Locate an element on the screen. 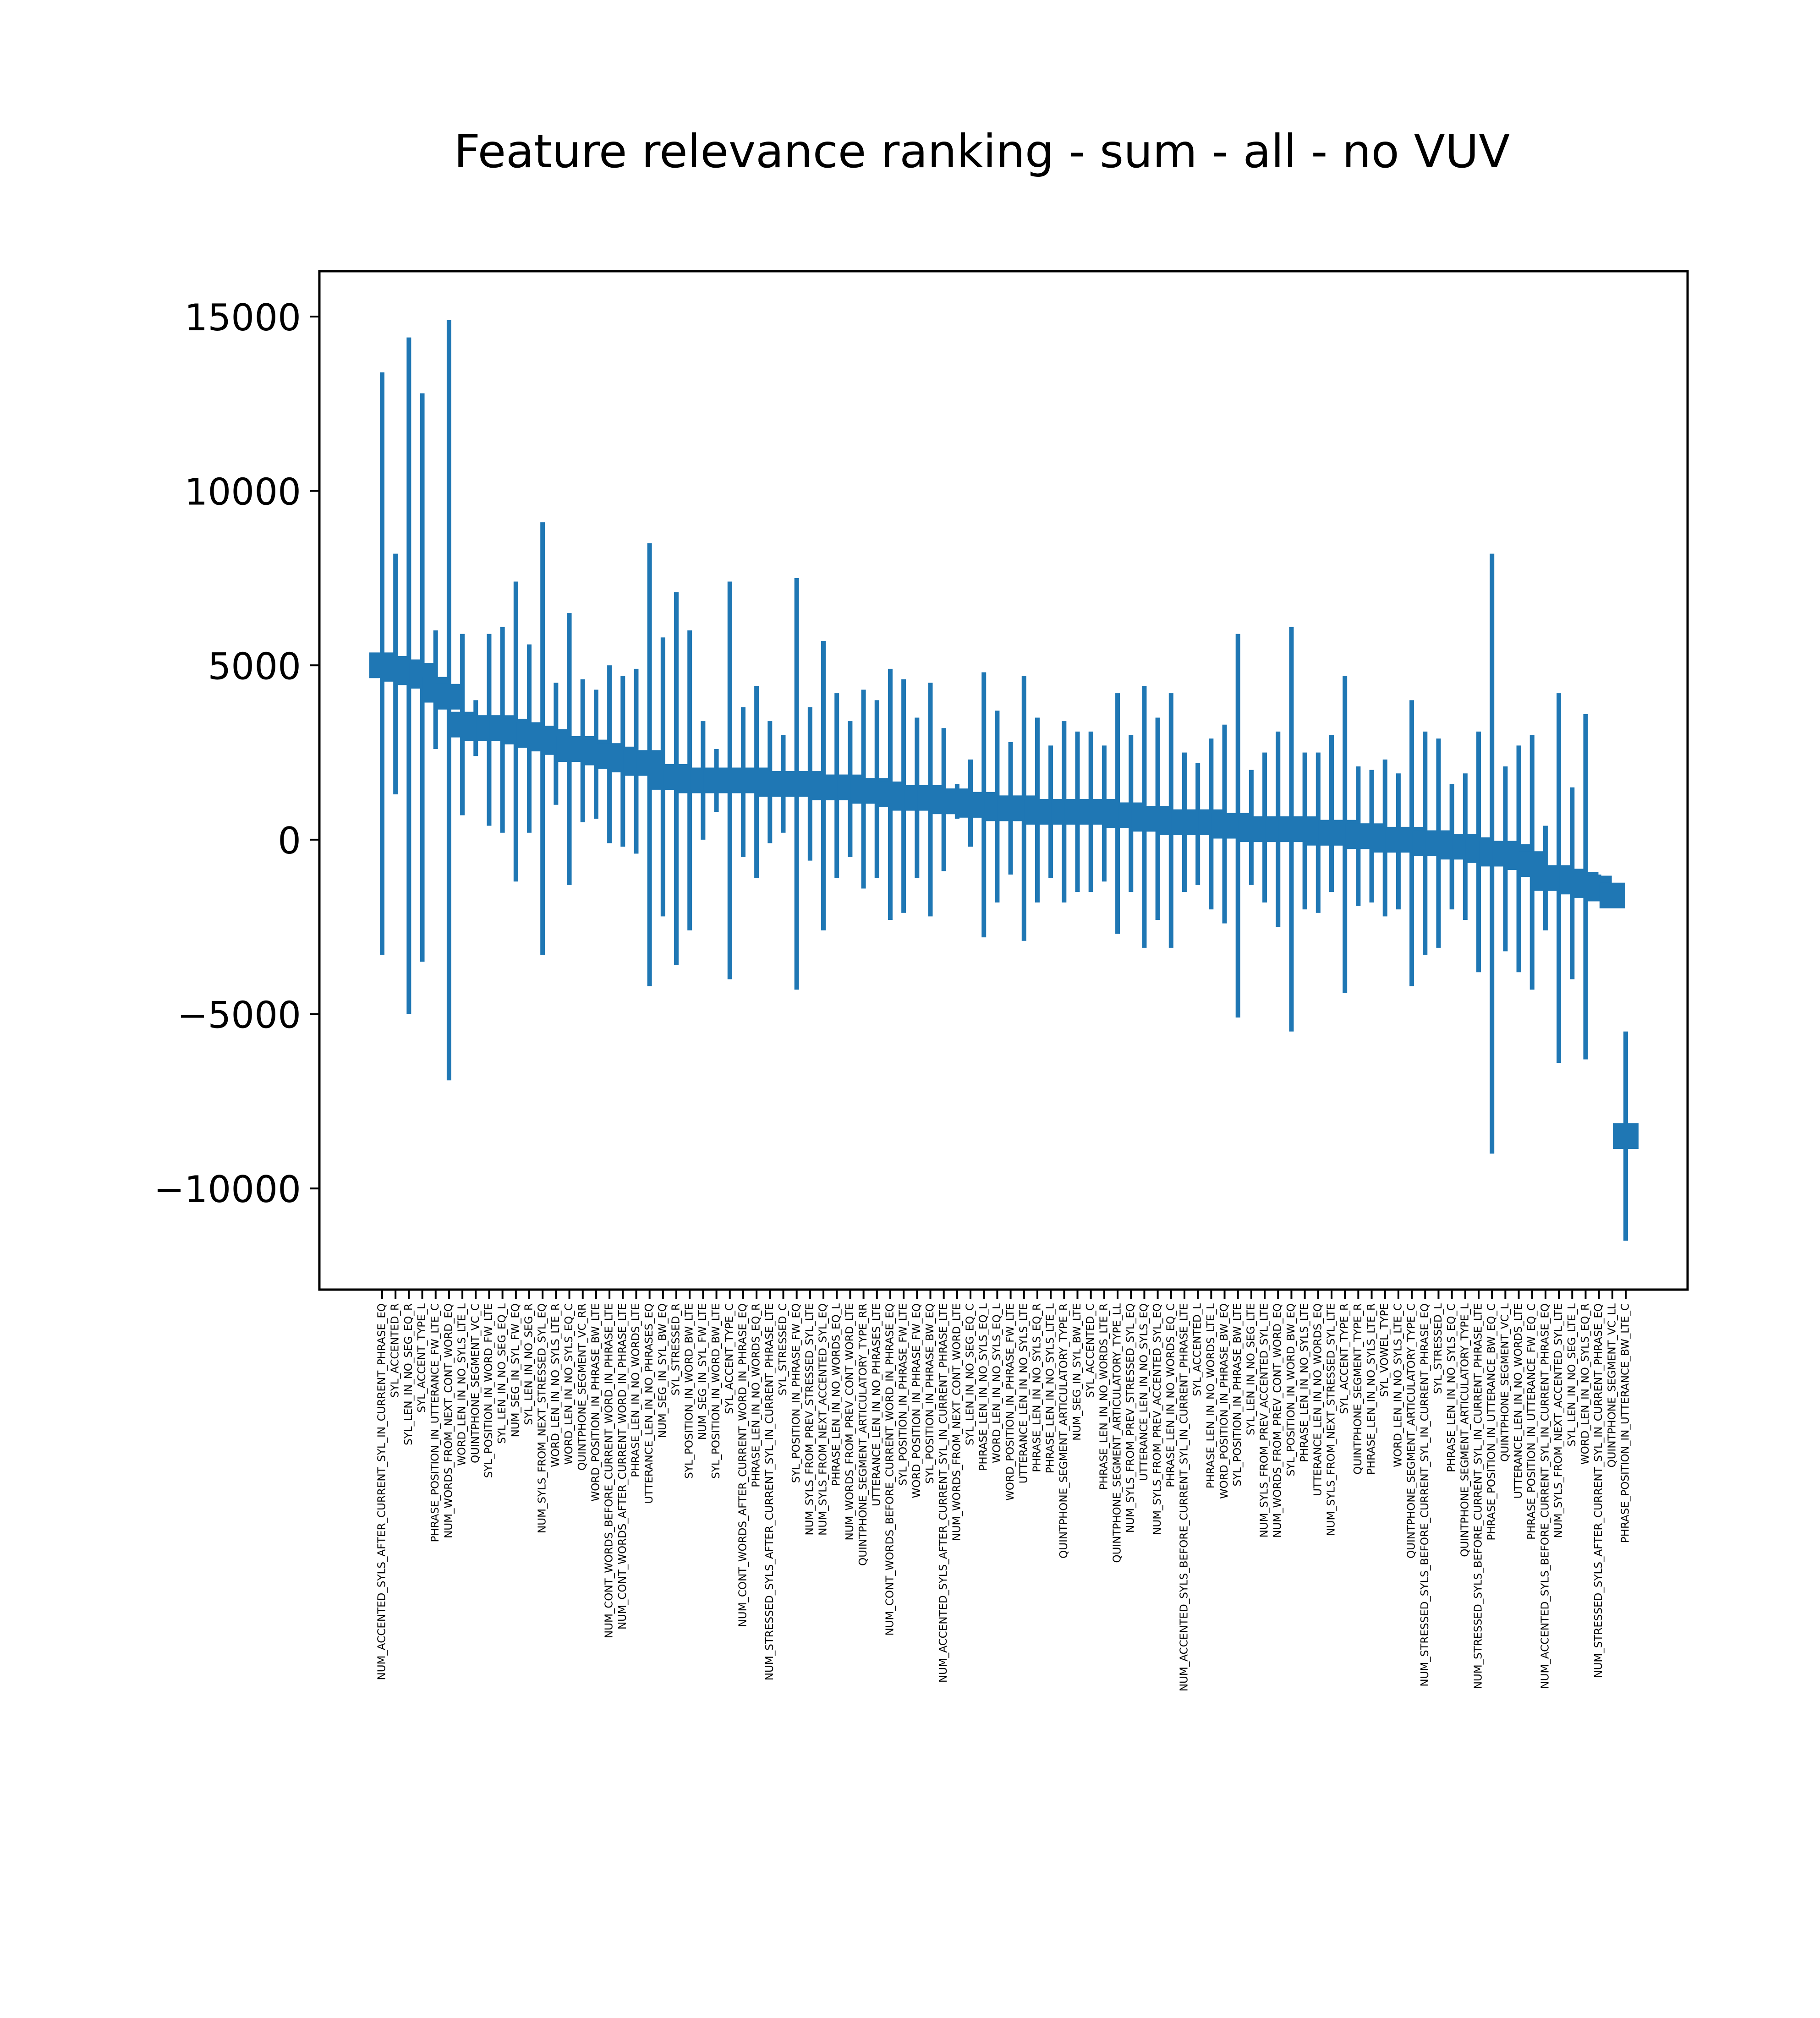 Image resolution: width=1820 pixels, height=2018 pixels. x-tick-label: UTTERANCE_LEN_IN_NO_SYLS_LTE is located at coordinates (1024, 1393).